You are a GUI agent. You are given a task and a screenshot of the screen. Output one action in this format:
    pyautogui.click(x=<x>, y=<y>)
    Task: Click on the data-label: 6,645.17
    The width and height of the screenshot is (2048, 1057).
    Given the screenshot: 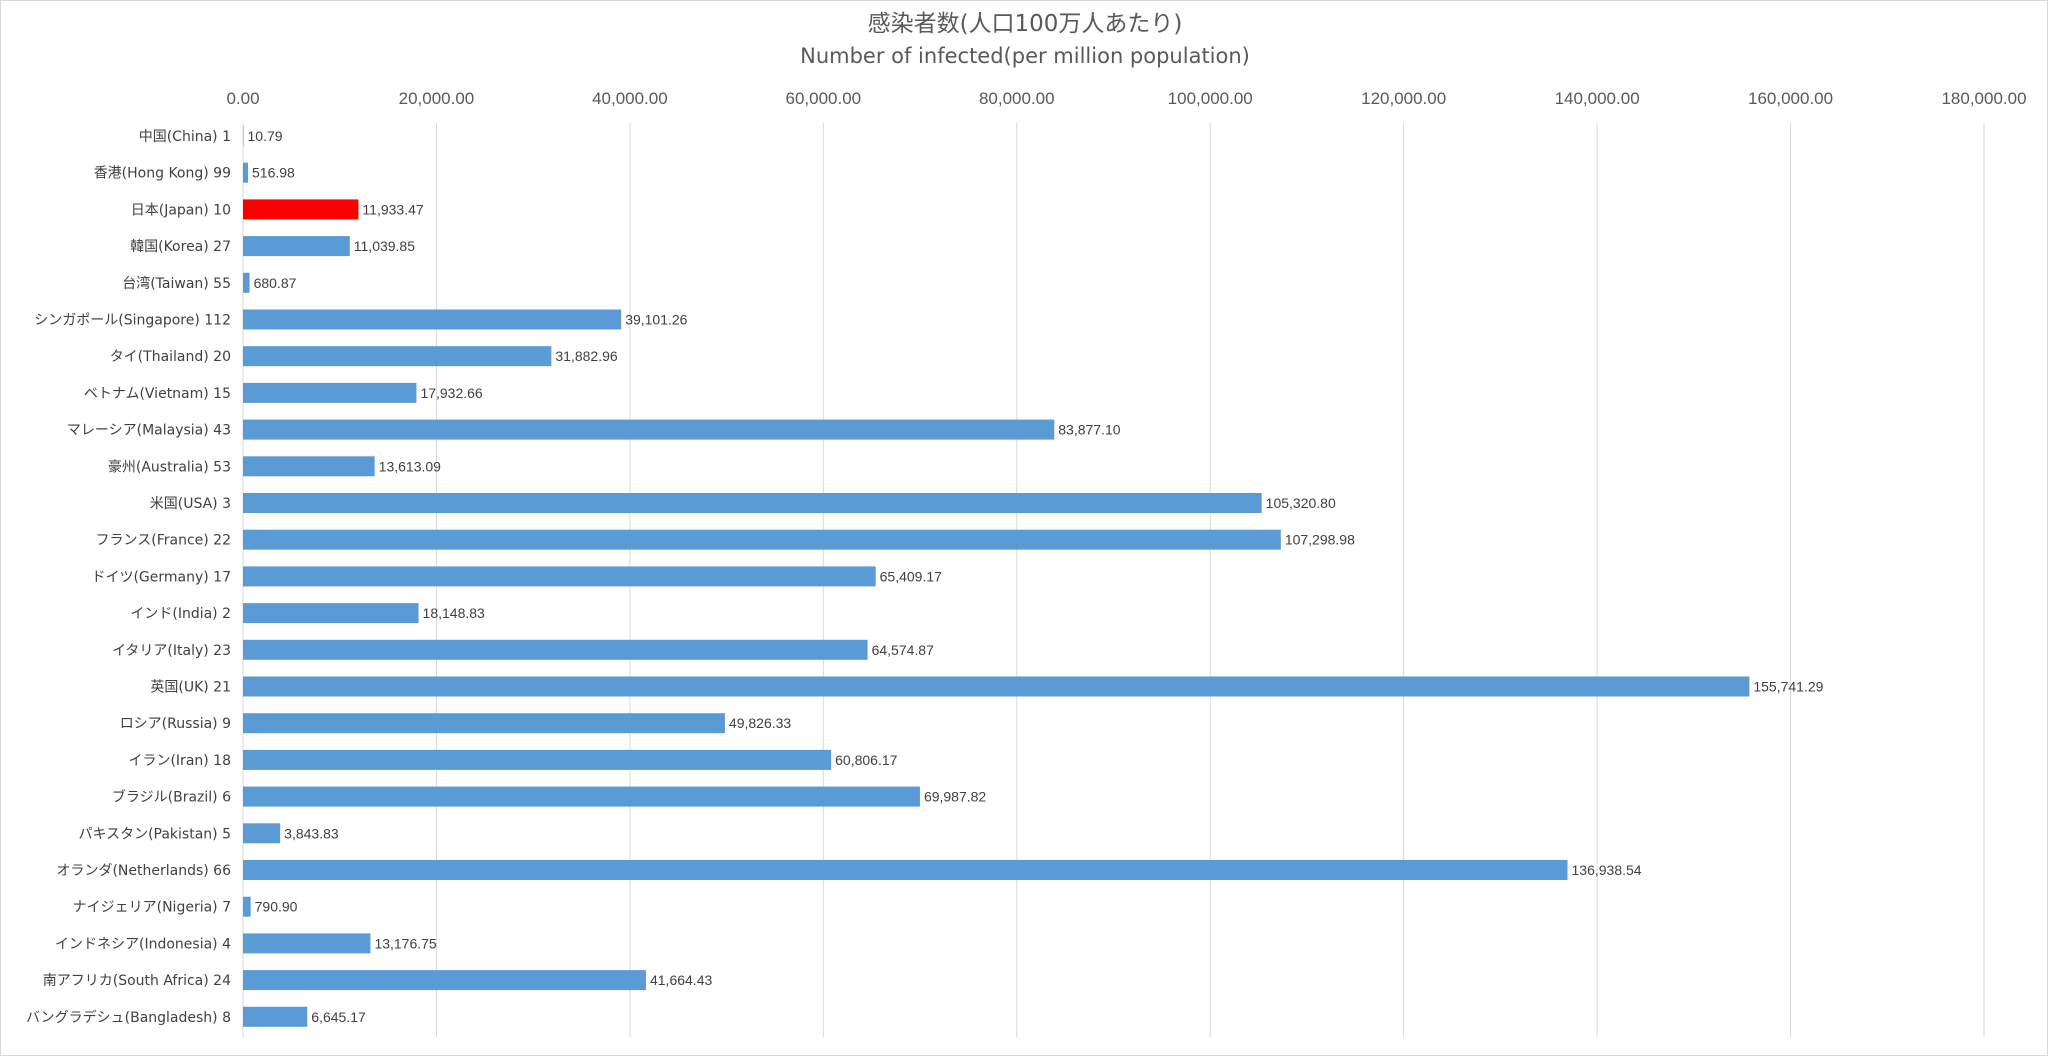 What is the action you would take?
    pyautogui.click(x=338, y=1017)
    